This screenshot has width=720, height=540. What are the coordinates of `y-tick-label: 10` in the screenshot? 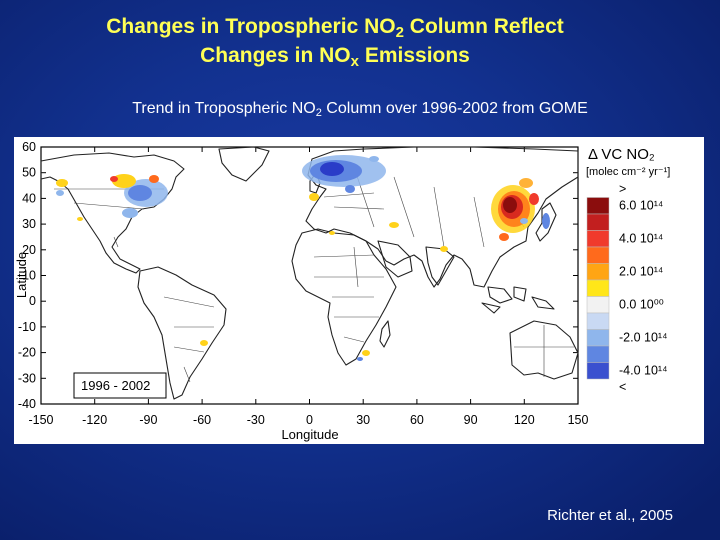 It's located at (29, 276).